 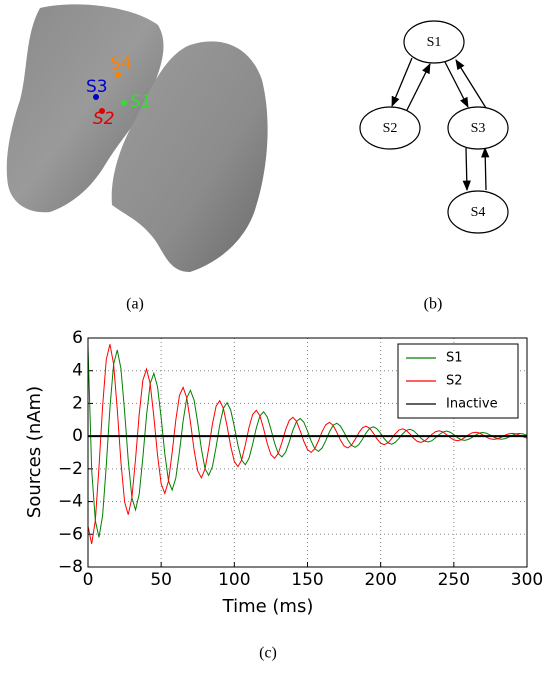 What do you see at coordinates (380, 580) in the screenshot?
I see `x-tick-label: 200` at bounding box center [380, 580].